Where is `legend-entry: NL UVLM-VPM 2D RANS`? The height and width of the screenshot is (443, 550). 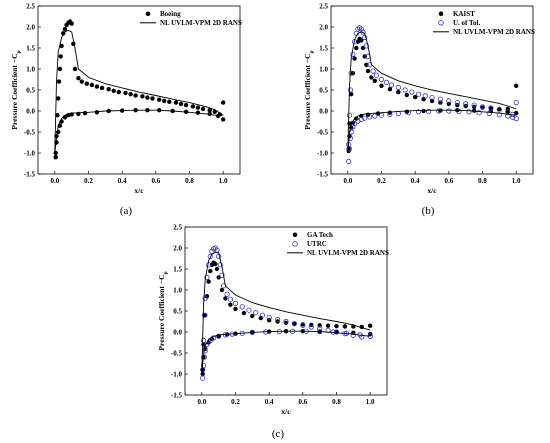
legend-entry: NL UVLM-VPM 2D RANS is located at coordinates (484, 32).